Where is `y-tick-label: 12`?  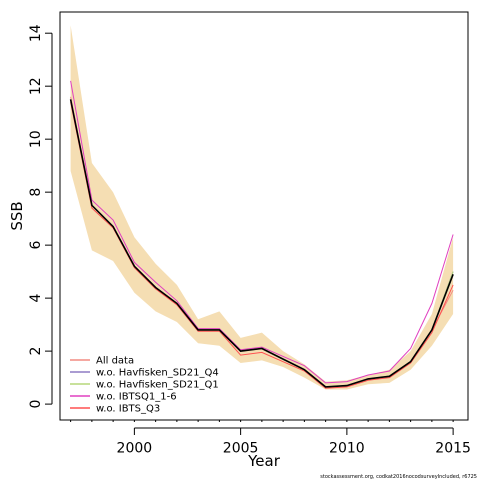
y-tick-label: 12 is located at coordinates (36, 86).